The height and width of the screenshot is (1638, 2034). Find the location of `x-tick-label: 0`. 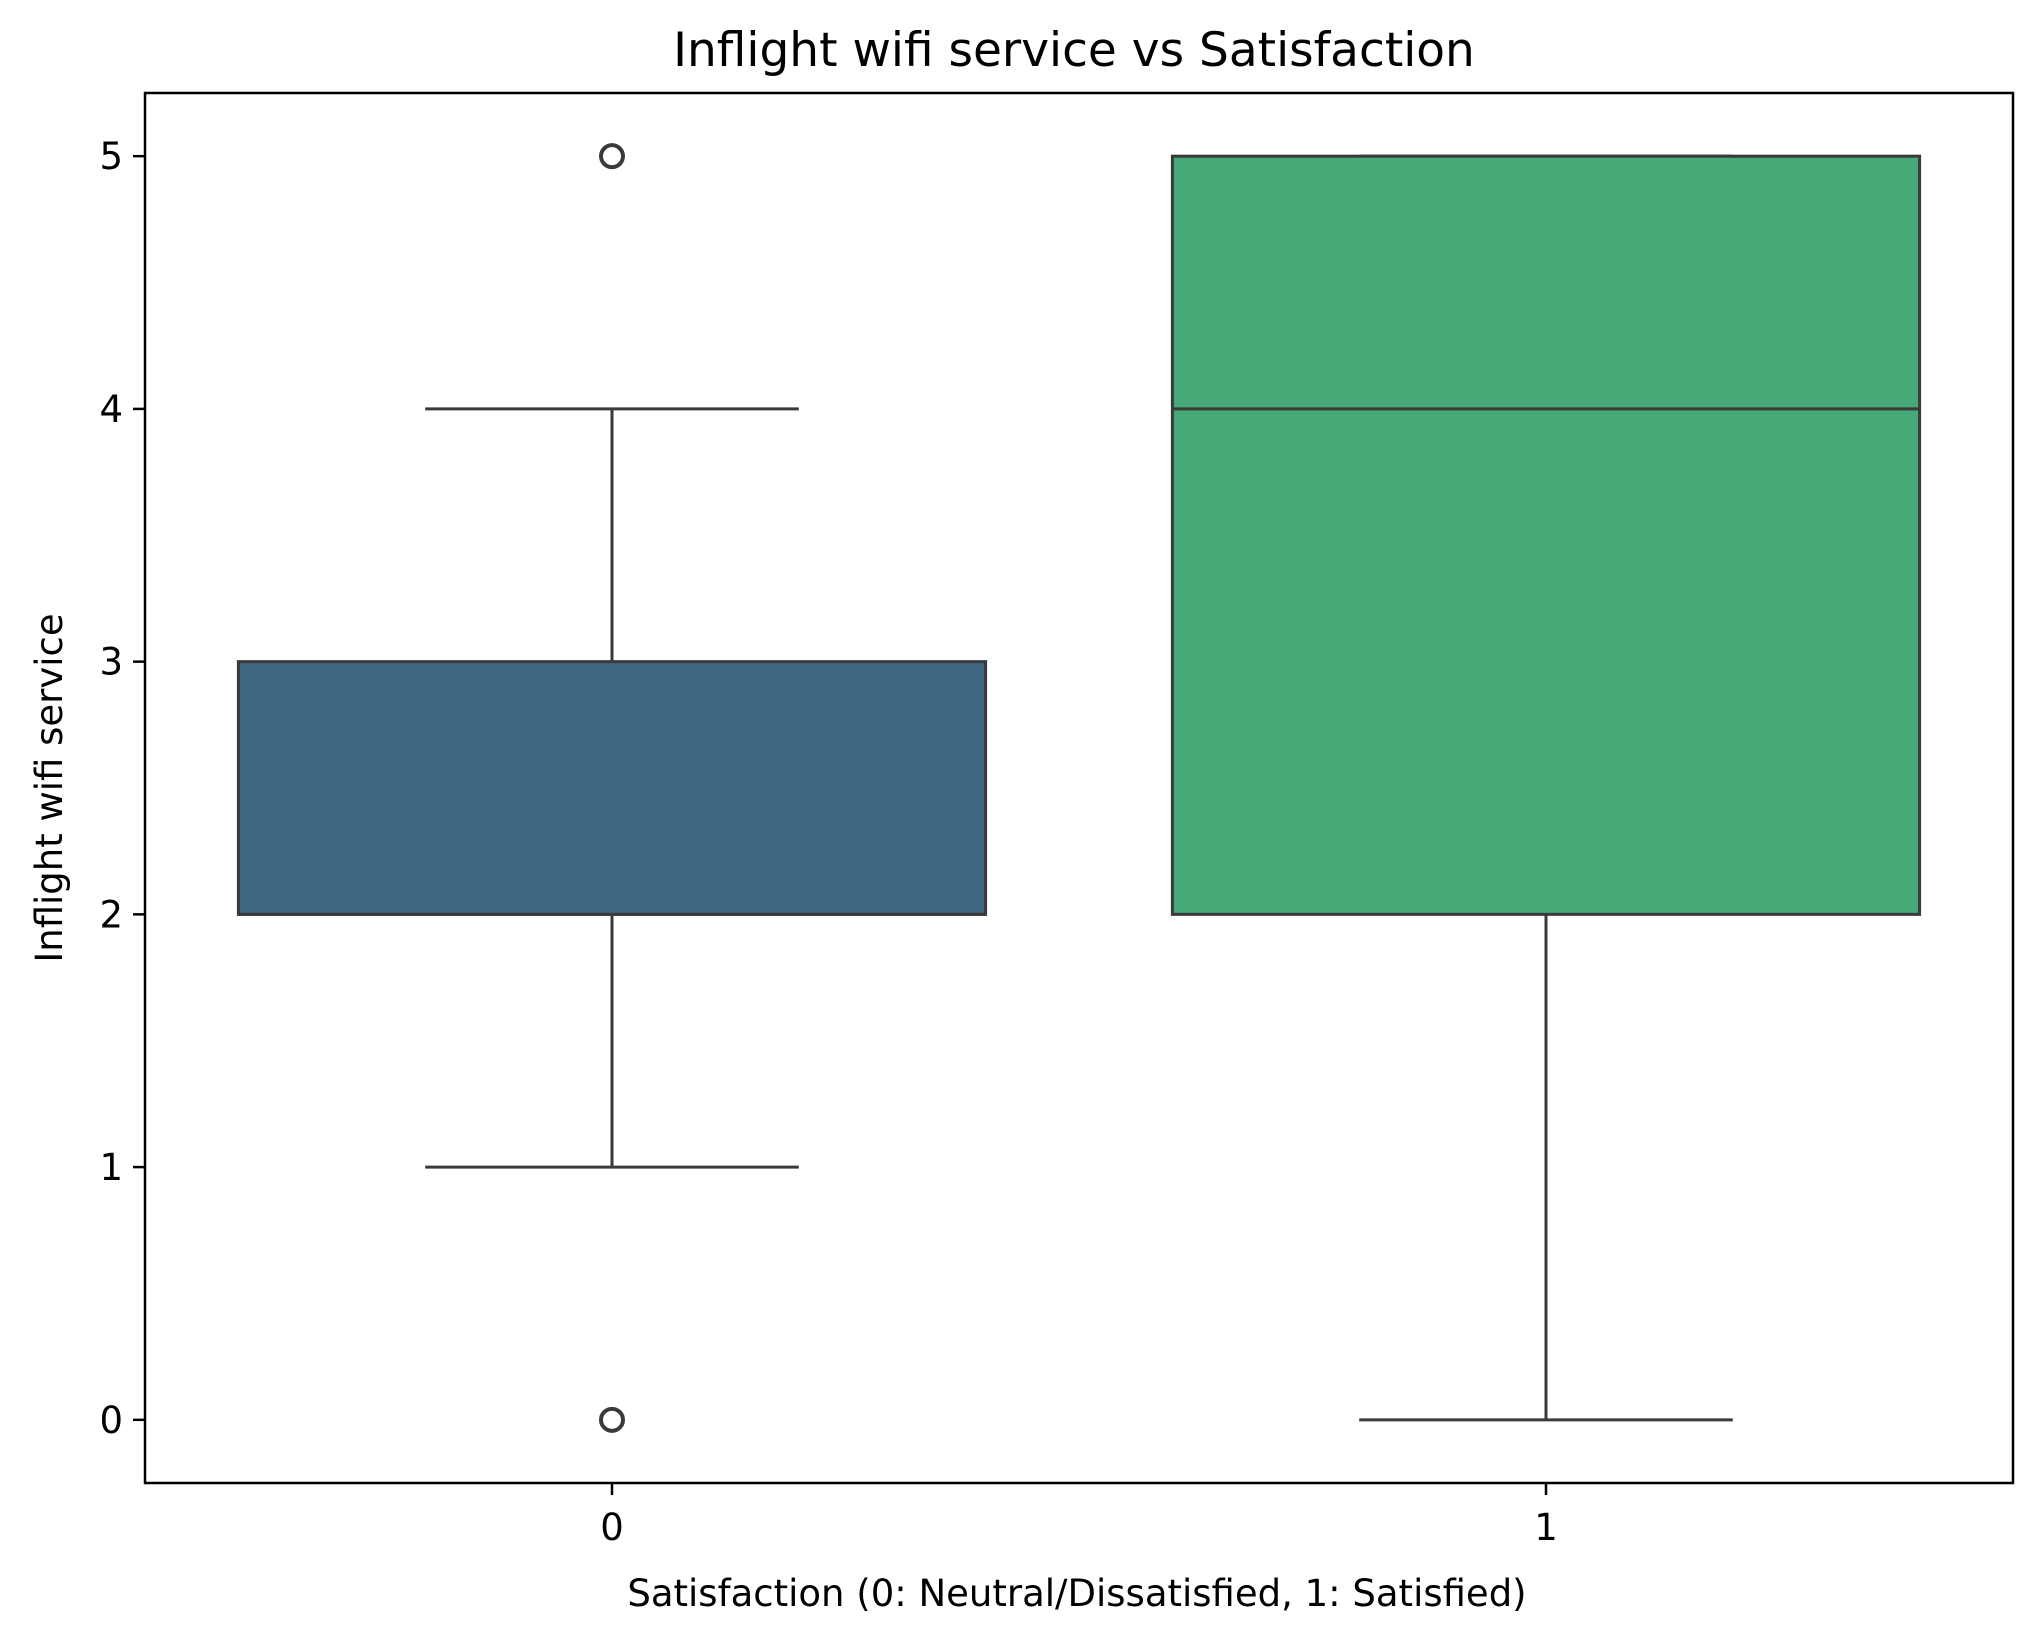

x-tick-label: 0 is located at coordinates (612, 1527).